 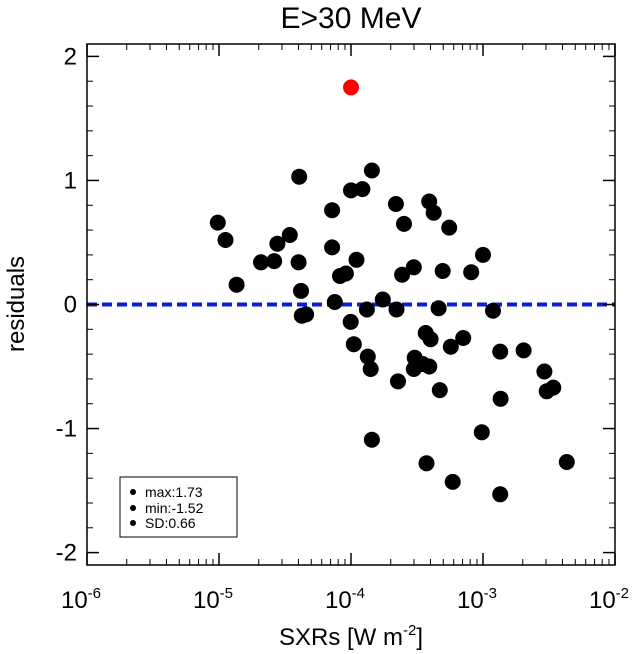 I want to click on y-tick-label: 1, so click(x=70, y=180).